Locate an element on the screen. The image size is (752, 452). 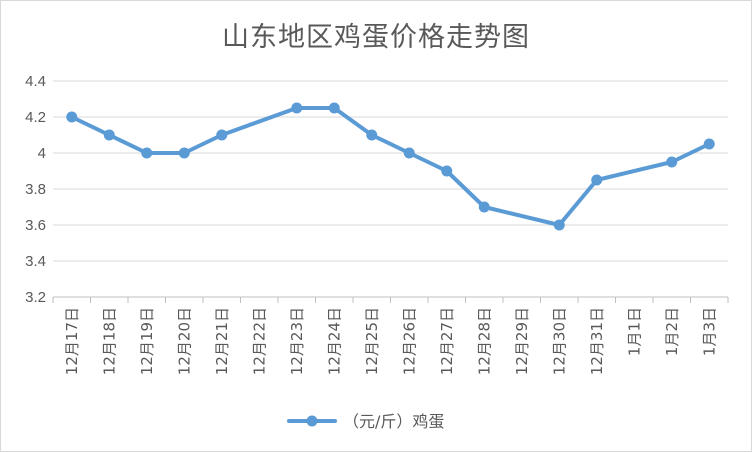
x-tick-label: 12月21日 is located at coordinates (222, 341).